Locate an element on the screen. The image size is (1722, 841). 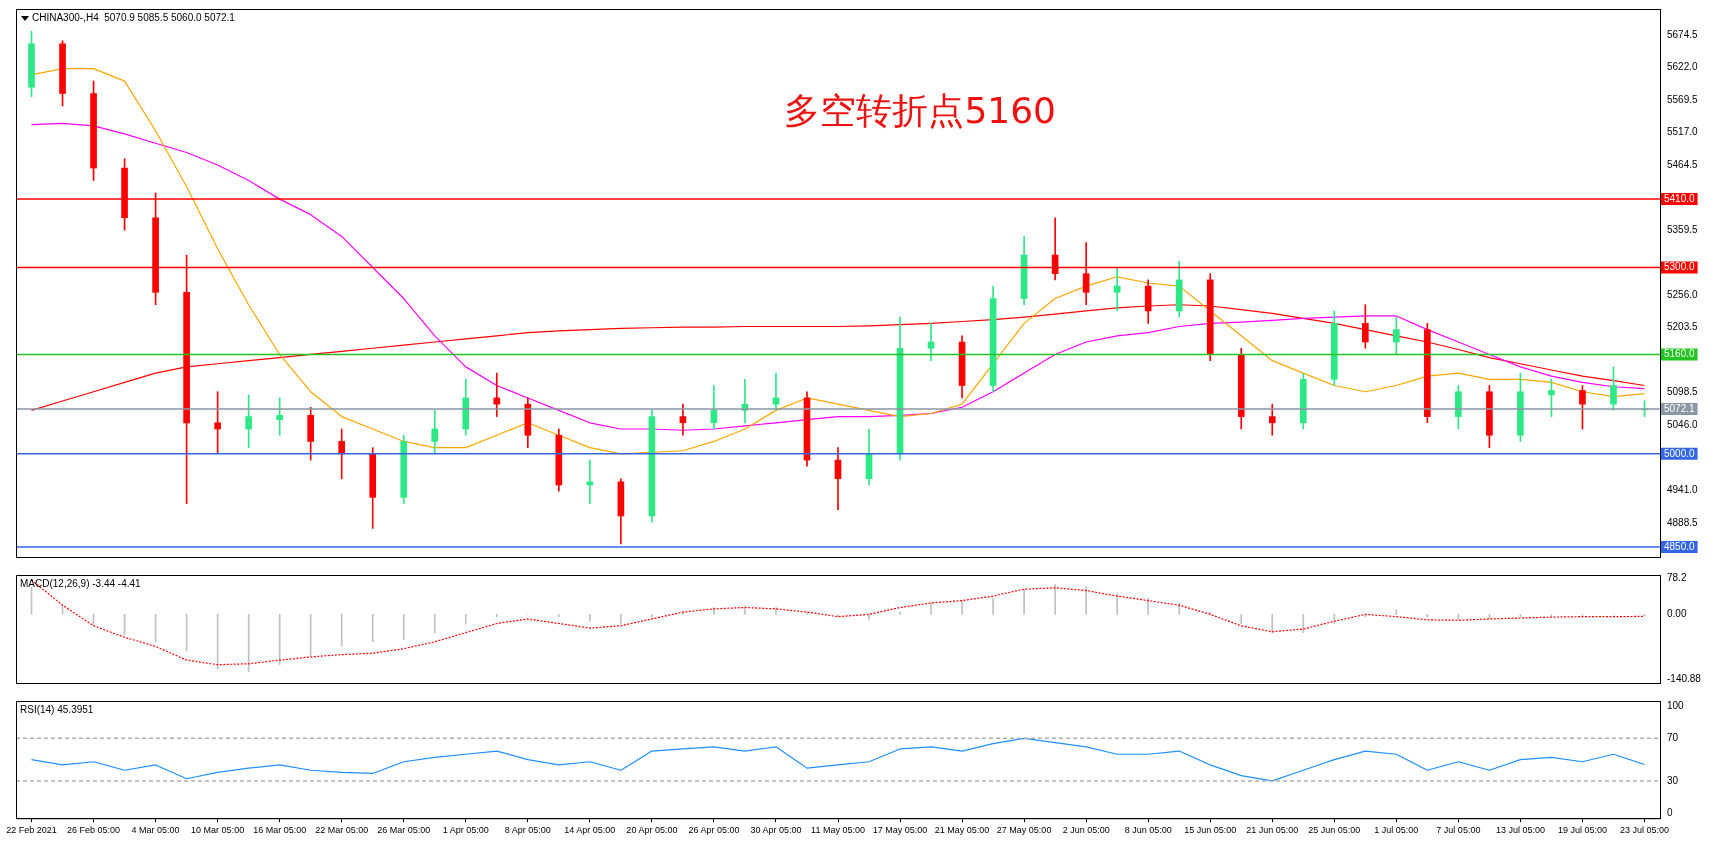
x-tick-label: 23 Jul 05:00 is located at coordinates (1644, 830).